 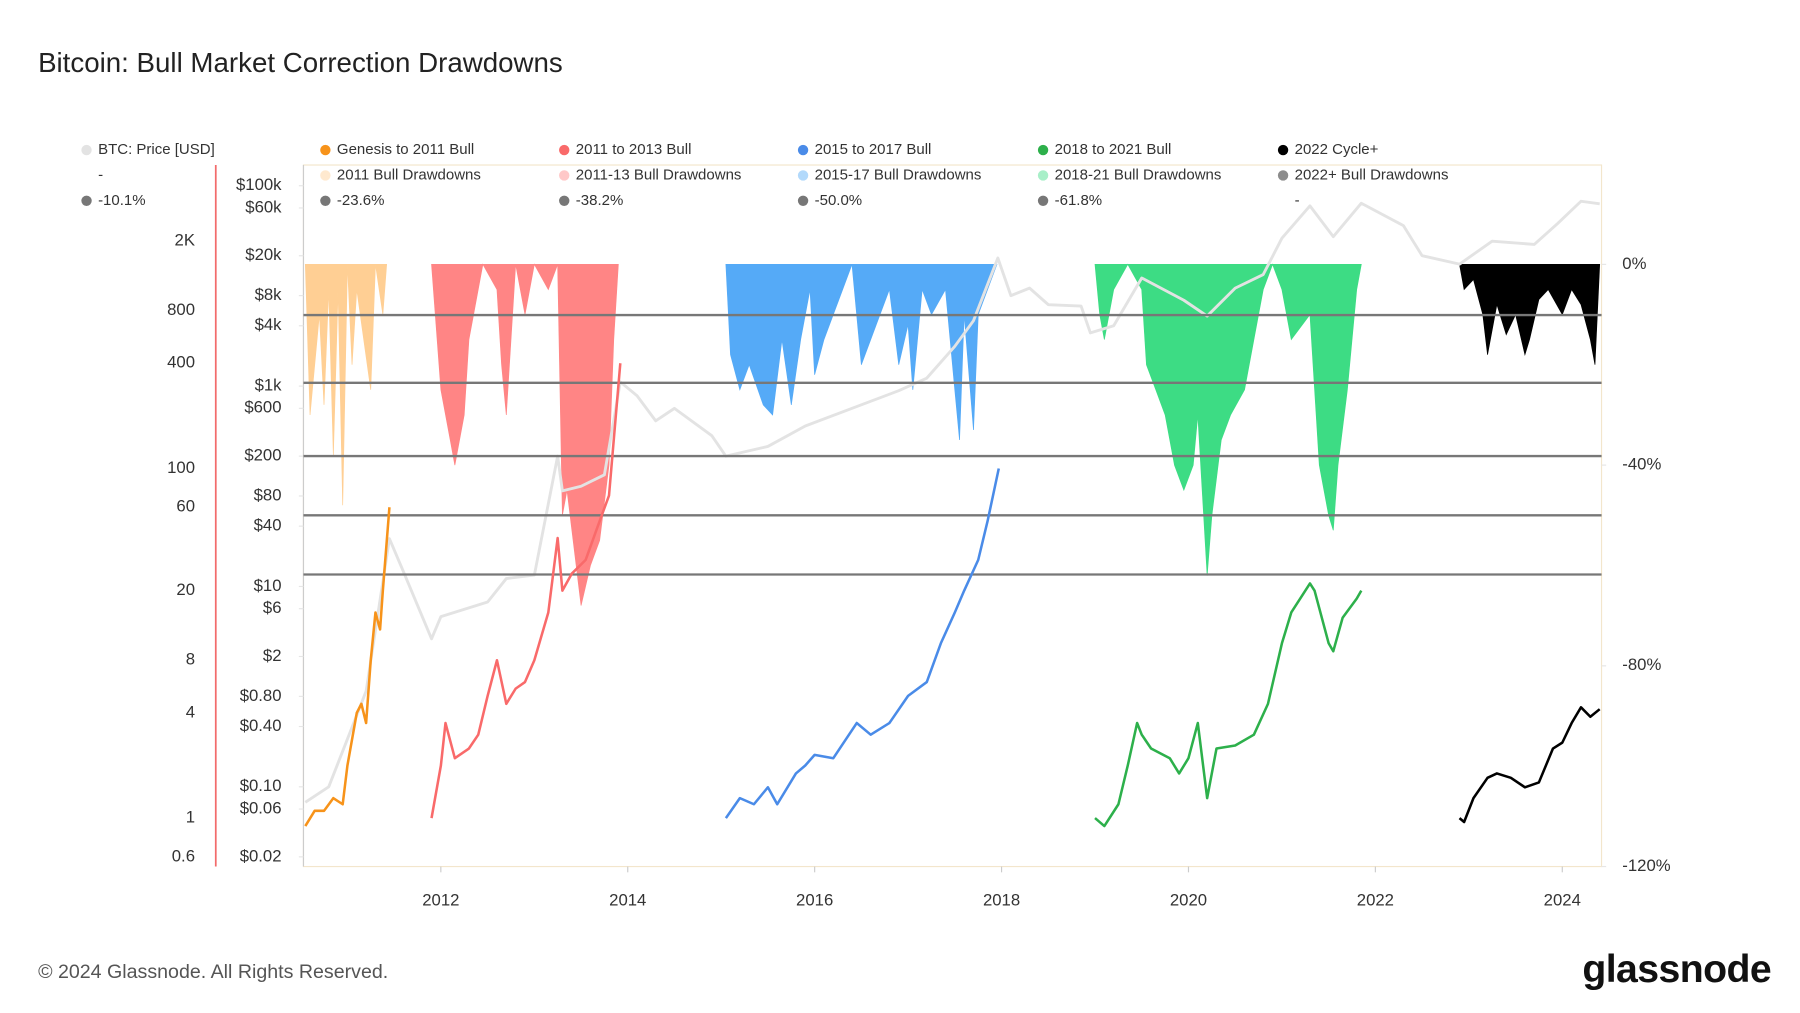 I want to click on legend-label: 2015-17 Bull Drawdowns, so click(x=898, y=174).